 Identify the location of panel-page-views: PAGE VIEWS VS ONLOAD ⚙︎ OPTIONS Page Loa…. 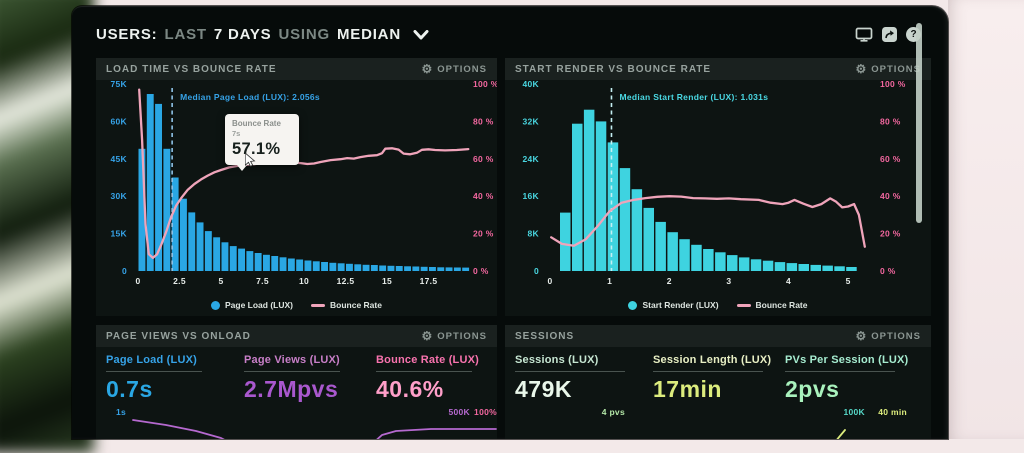
(296, 382).